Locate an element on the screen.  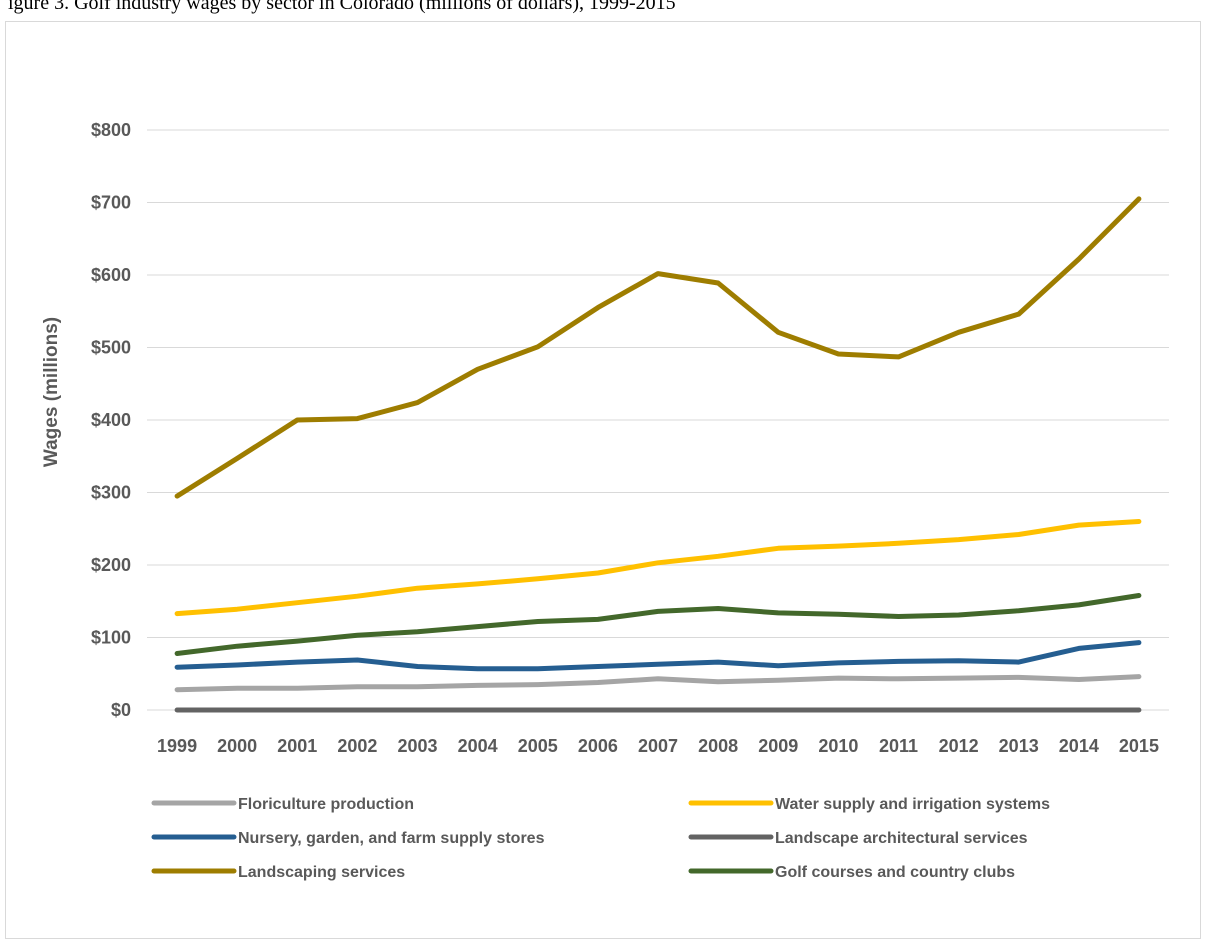
x-tick-label: 2002 is located at coordinates (357, 746).